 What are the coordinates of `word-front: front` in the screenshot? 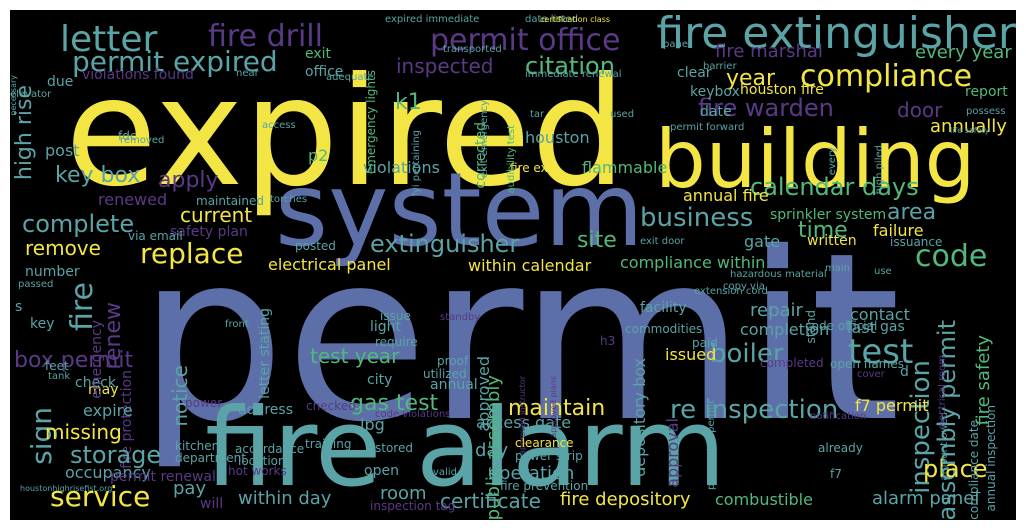 It's located at (237, 324).